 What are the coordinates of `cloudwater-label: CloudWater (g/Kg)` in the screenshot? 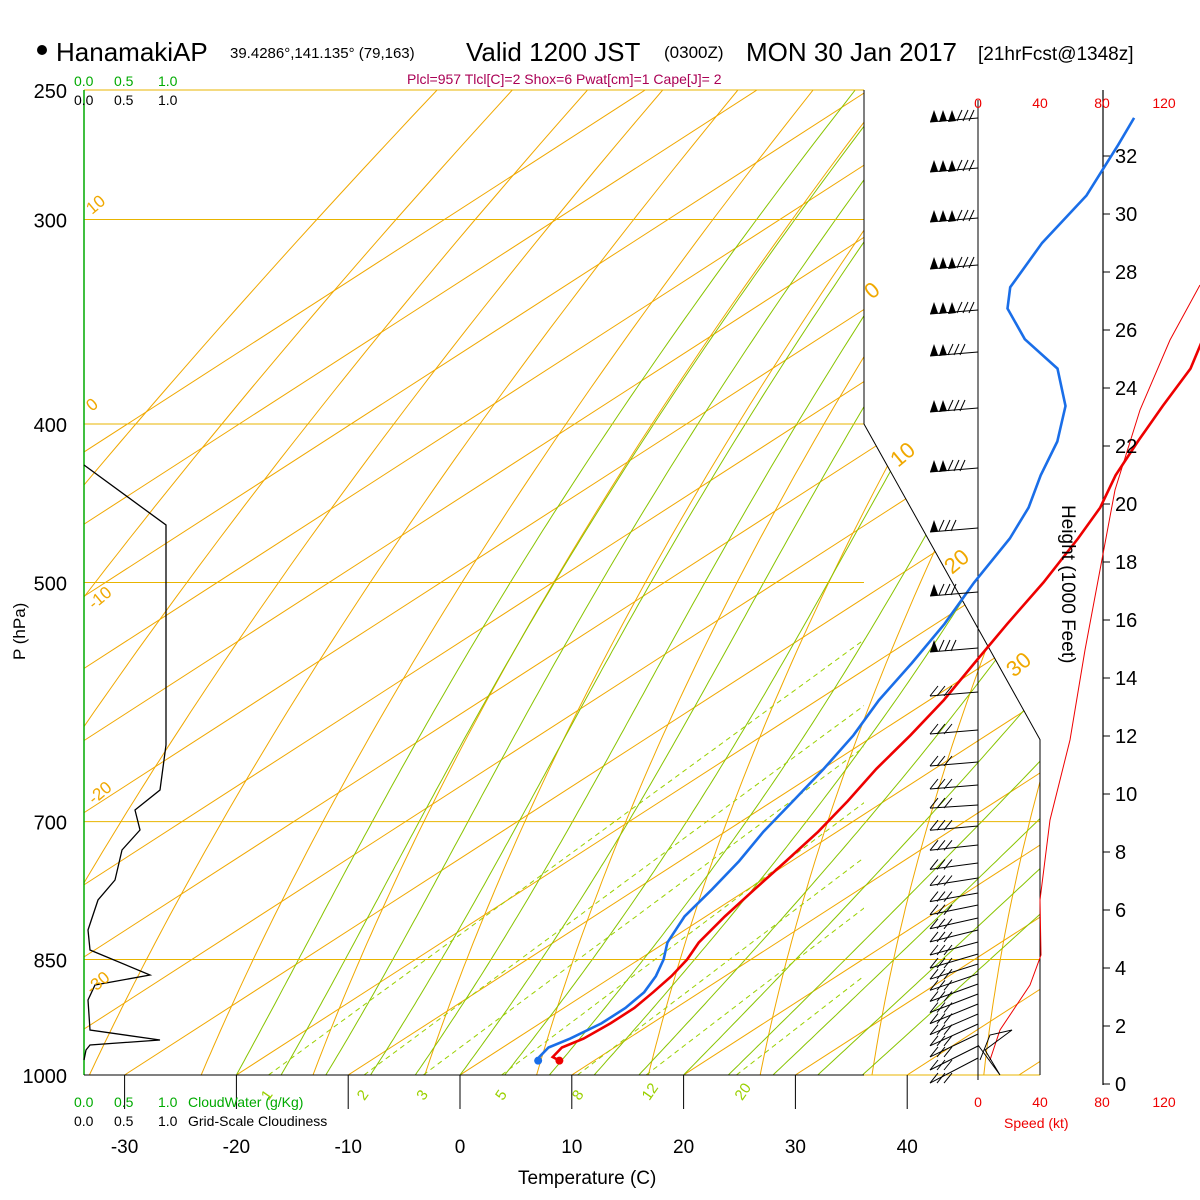 It's located at (245, 1102).